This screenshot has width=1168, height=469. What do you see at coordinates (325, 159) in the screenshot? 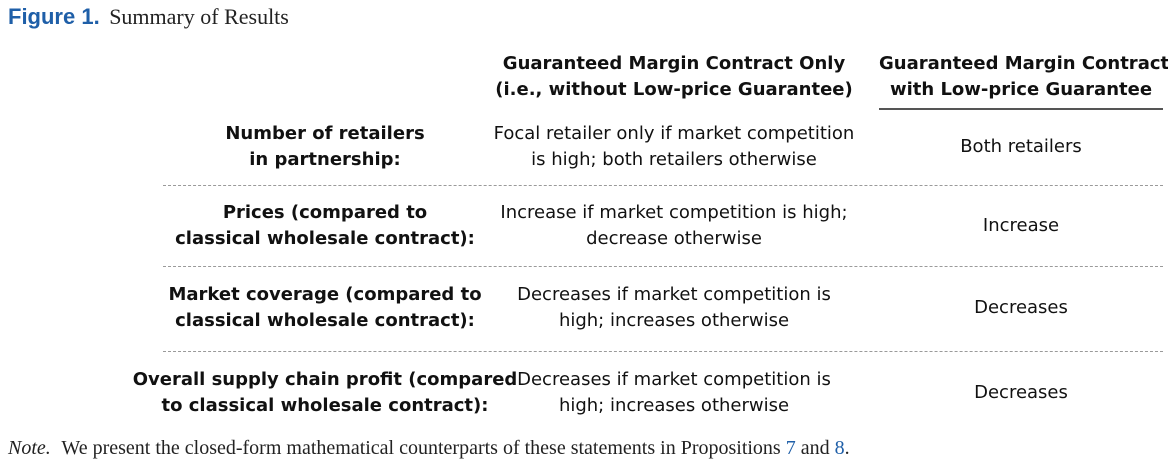
I see `row-label-line: in partnership:` at bounding box center [325, 159].